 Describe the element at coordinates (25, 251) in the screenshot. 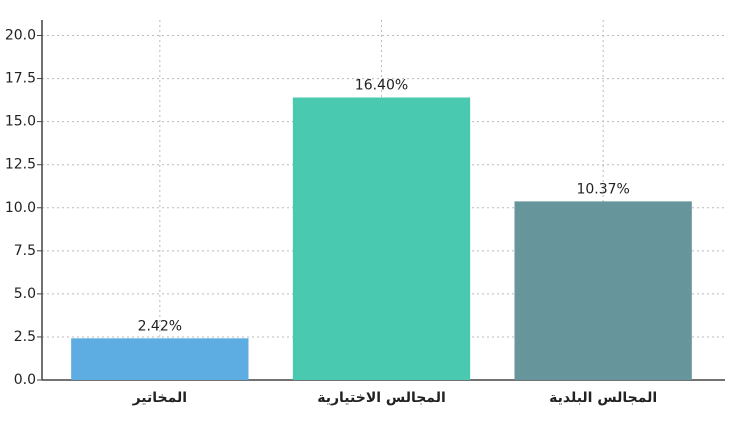

I see `y-tick-label: 7.5` at that location.